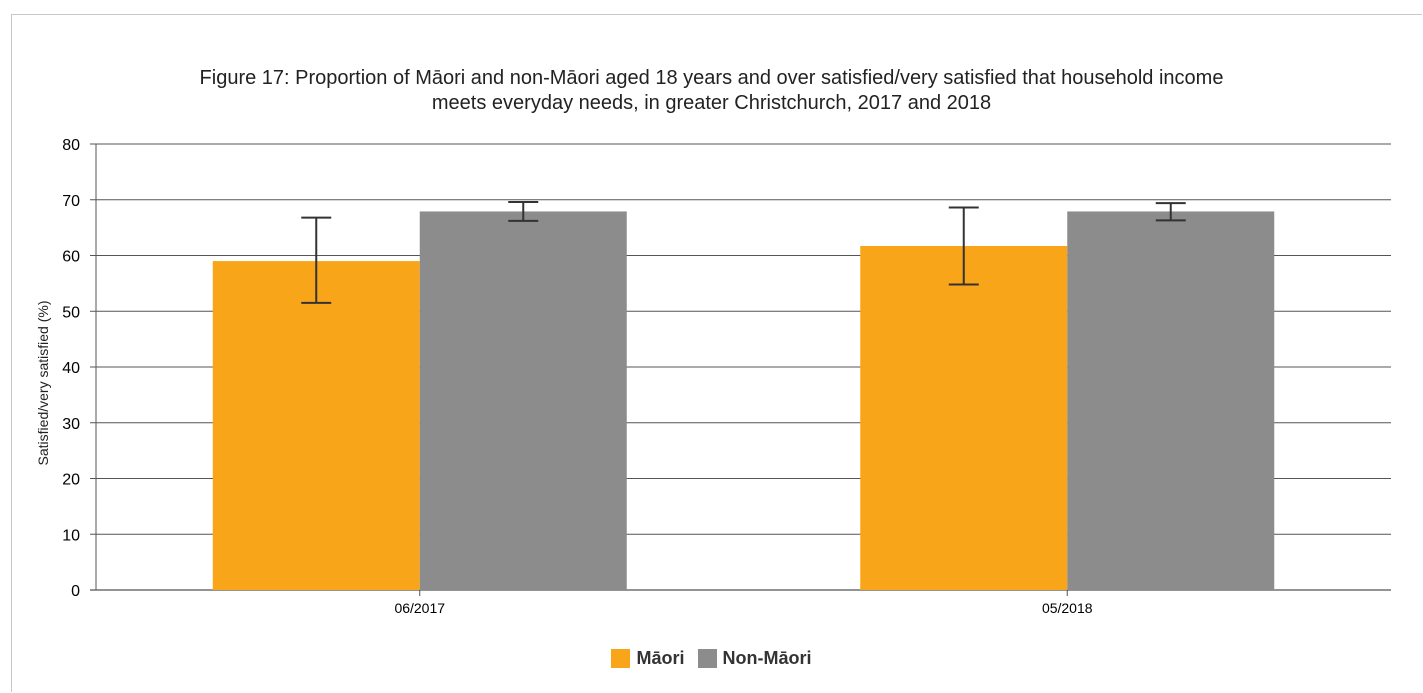 The width and height of the screenshot is (1423, 693). Describe the element at coordinates (71, 145) in the screenshot. I see `y-tick-label-80: 80` at that location.